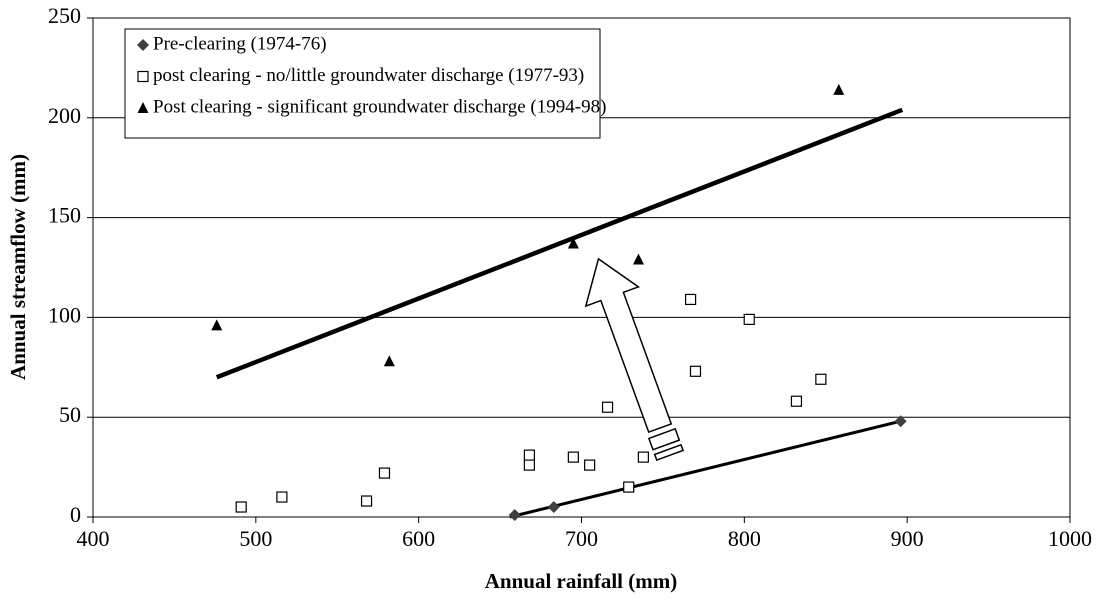 The image size is (1104, 599). I want to click on arrow-body, so click(628, 345).